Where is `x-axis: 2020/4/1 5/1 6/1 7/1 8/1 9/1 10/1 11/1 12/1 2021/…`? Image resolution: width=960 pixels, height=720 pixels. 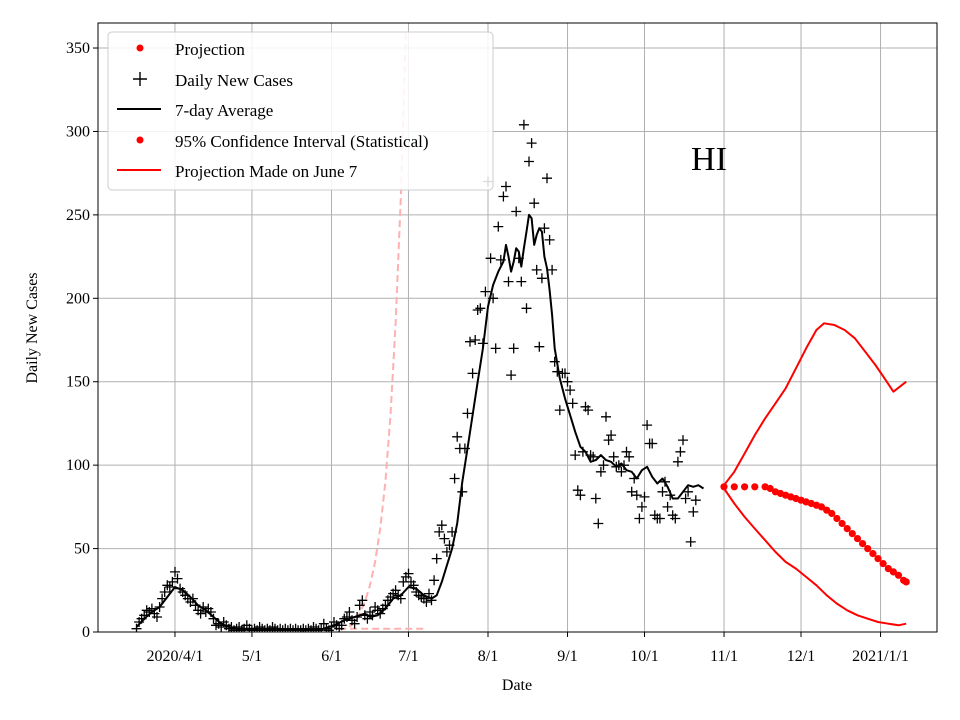 x-axis: 2020/4/1 5/1 6/1 7/1 8/1 9/1 10/1 11/1 12/1 2021/… is located at coordinates (528, 648).